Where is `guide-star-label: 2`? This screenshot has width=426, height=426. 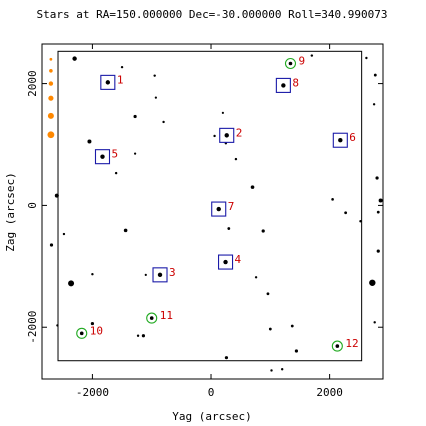 guide-star-label: 2 is located at coordinates (239, 132).